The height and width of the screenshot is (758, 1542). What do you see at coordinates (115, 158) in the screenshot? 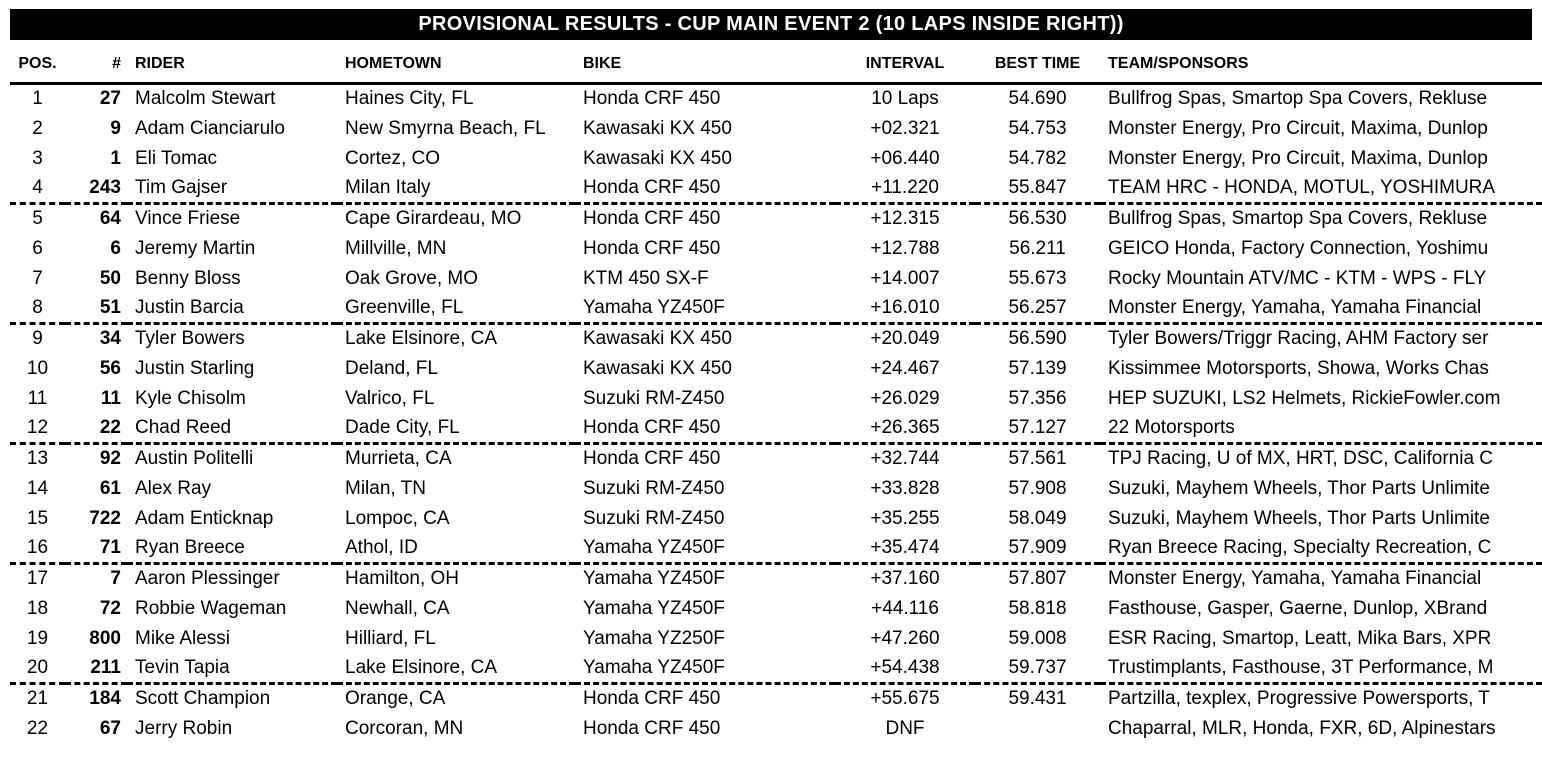
I see `cell-rider-number: 1` at bounding box center [115, 158].